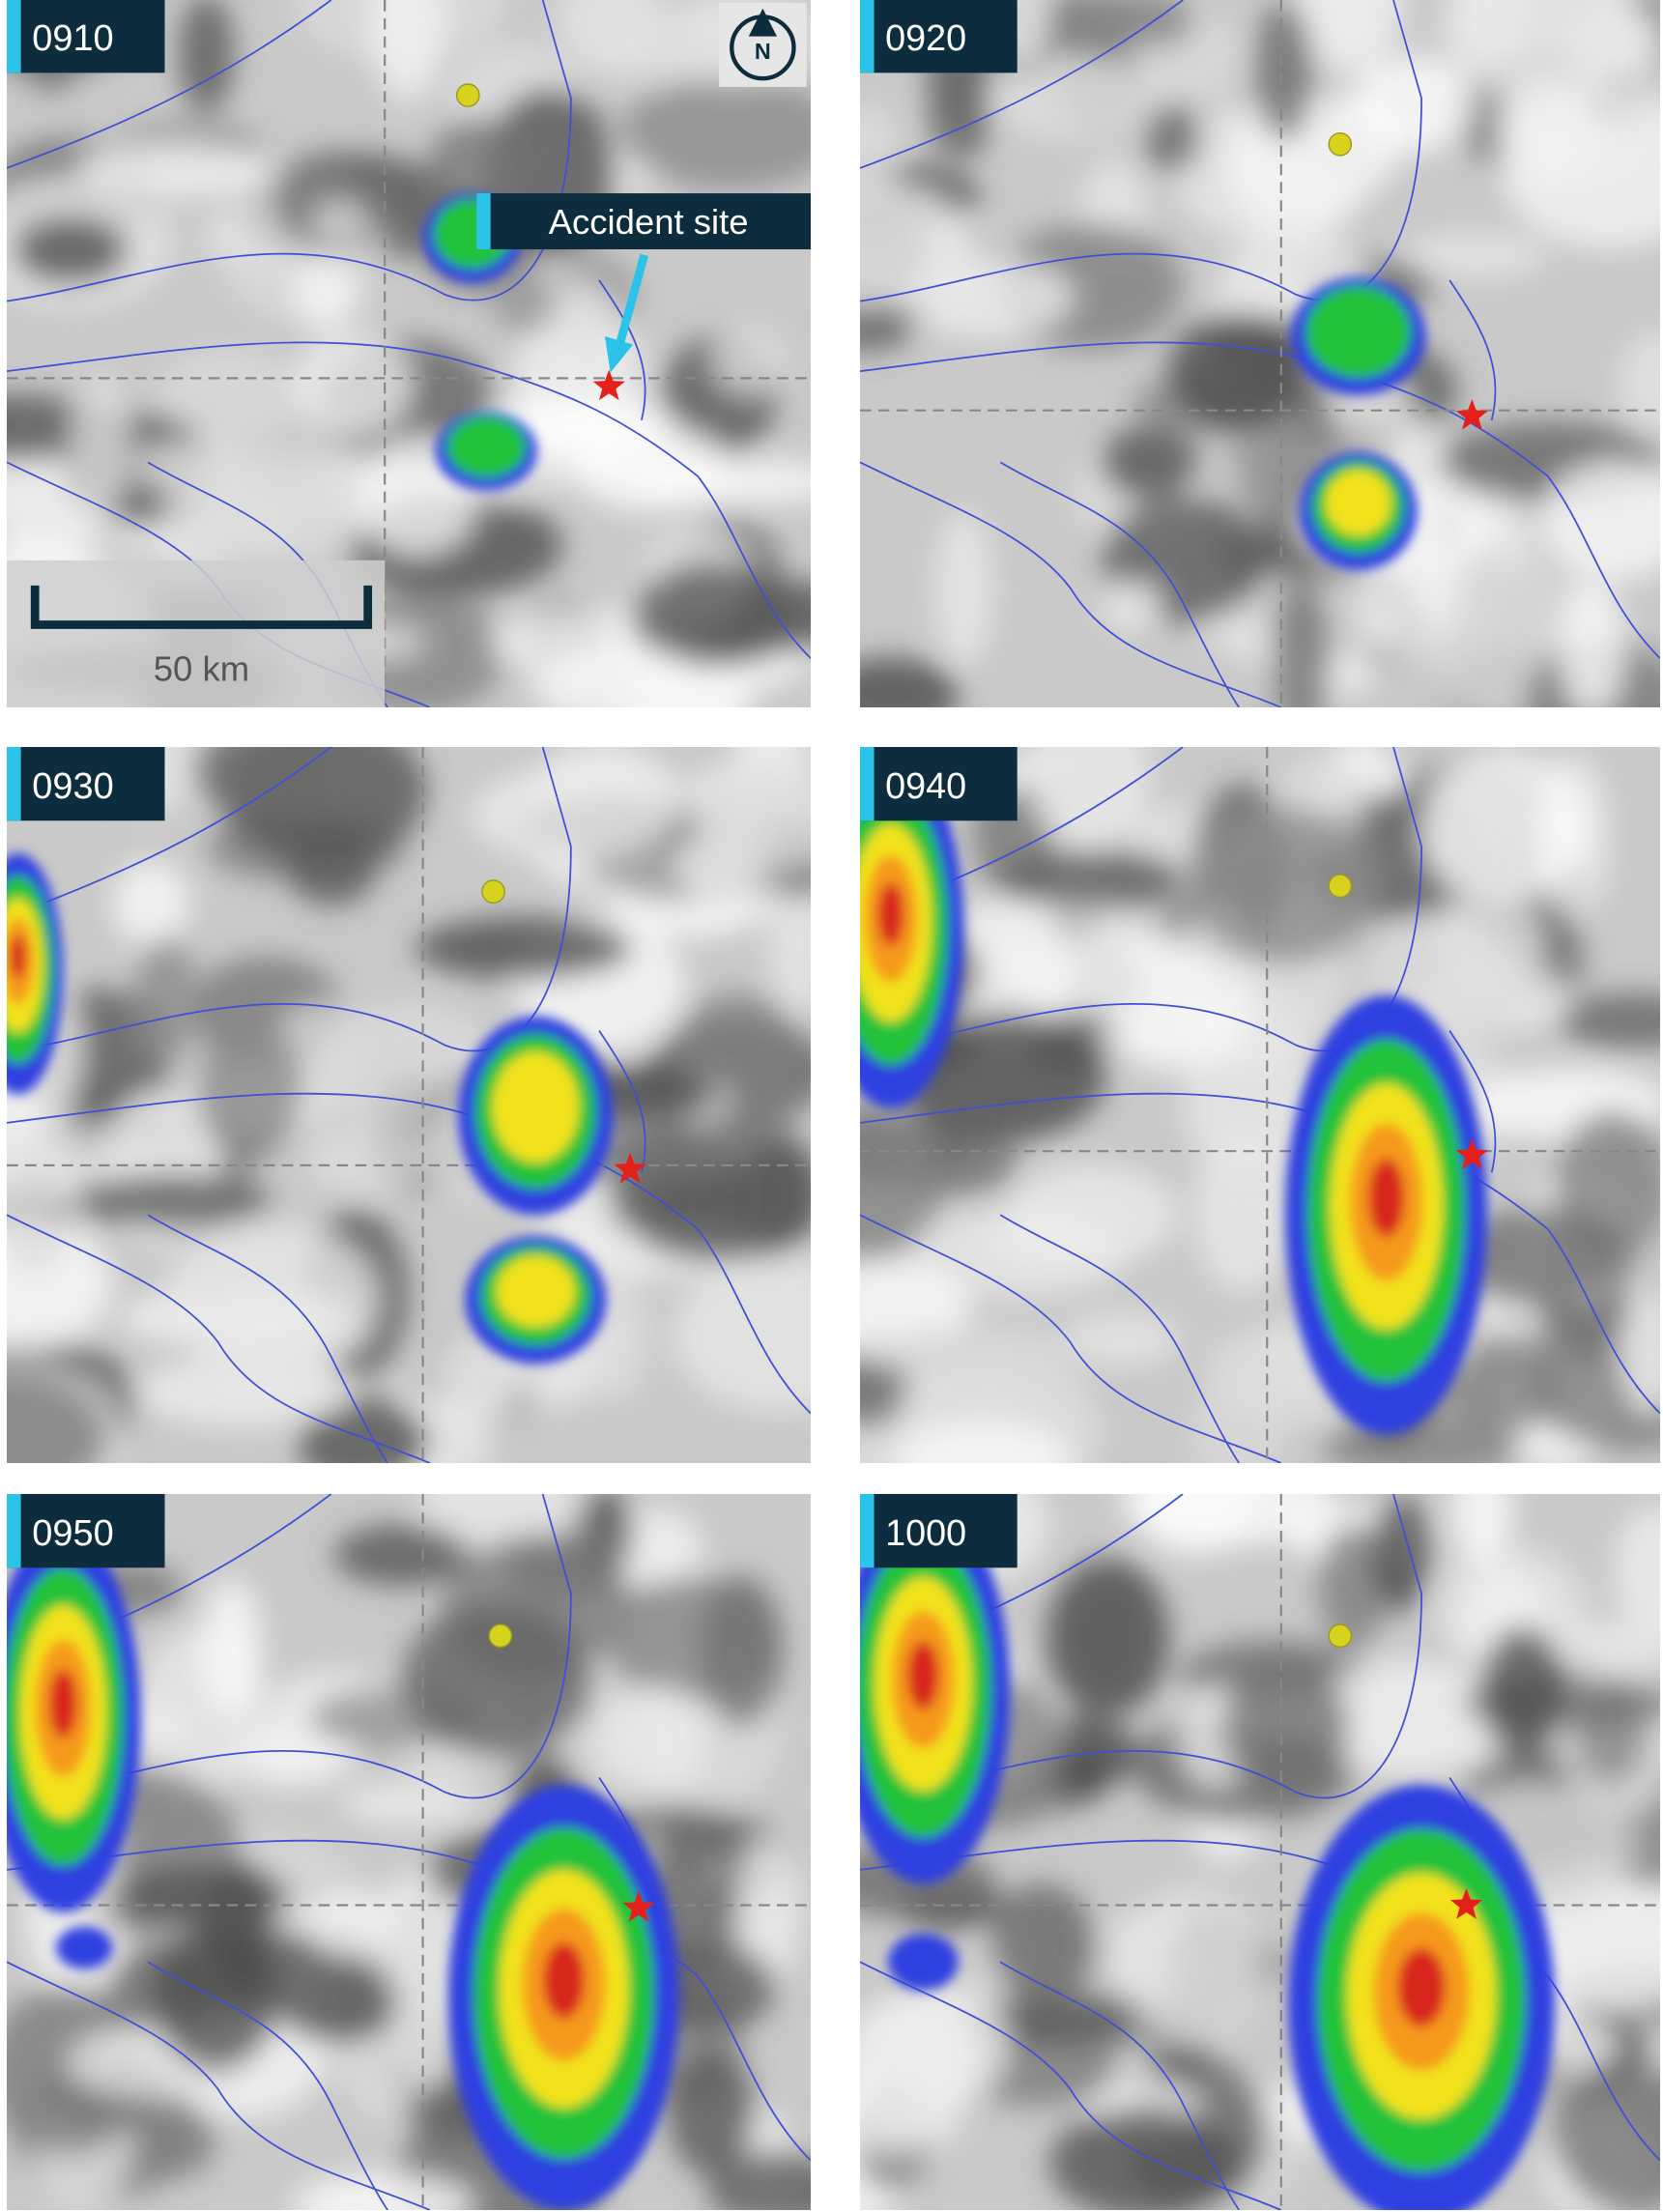 The height and width of the screenshot is (2212, 1663). I want to click on time-label: 0950, so click(72, 1533).